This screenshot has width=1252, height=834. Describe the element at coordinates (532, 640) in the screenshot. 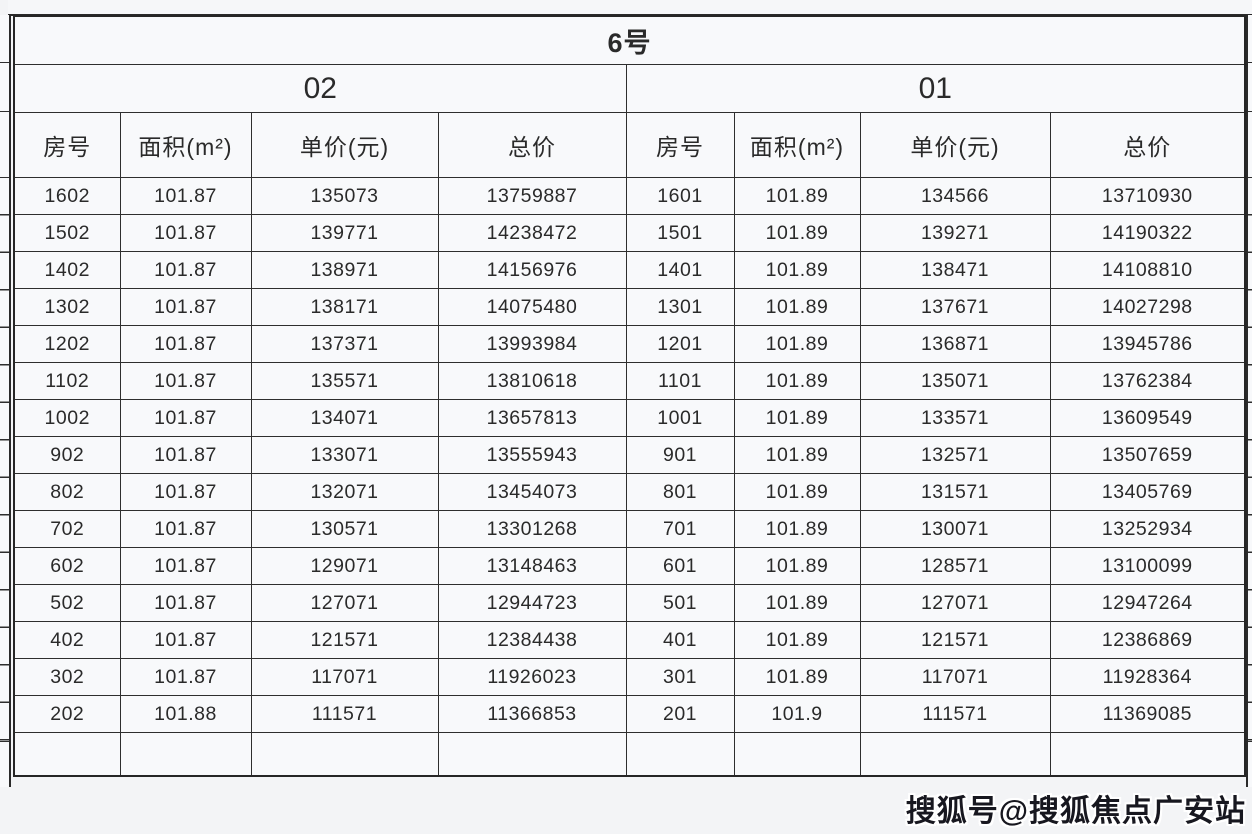

I see `table-cell: 12384438` at that location.